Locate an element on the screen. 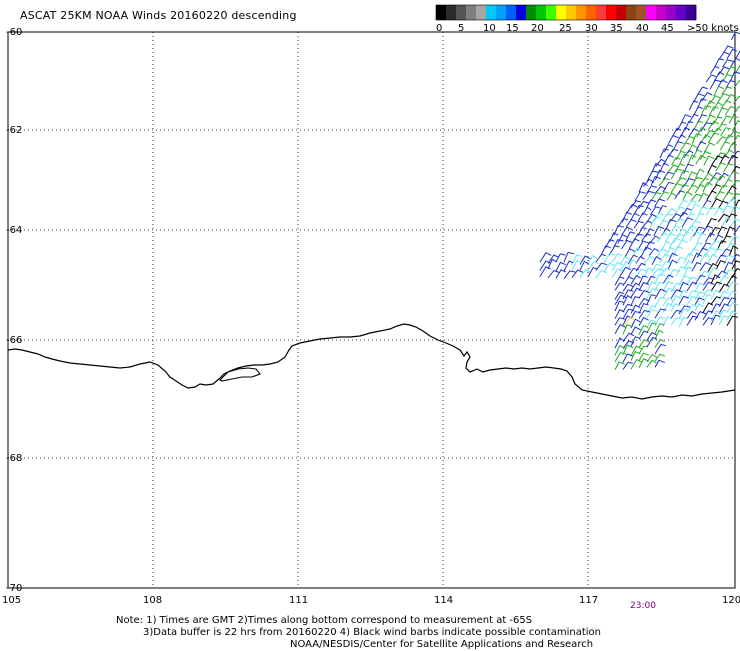 The width and height of the screenshot is (740, 651). legend-border is located at coordinates (566, 12).